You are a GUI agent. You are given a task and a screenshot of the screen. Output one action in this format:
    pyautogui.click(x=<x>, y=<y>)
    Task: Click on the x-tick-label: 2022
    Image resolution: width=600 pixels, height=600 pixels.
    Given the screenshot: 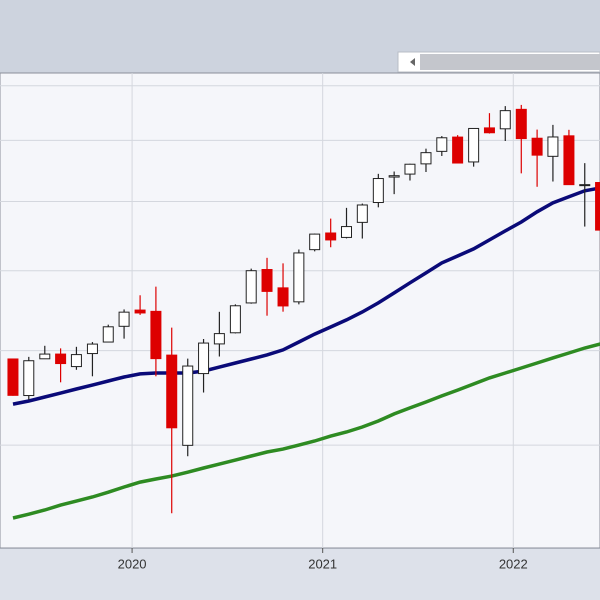 What is the action you would take?
    pyautogui.click(x=513, y=563)
    